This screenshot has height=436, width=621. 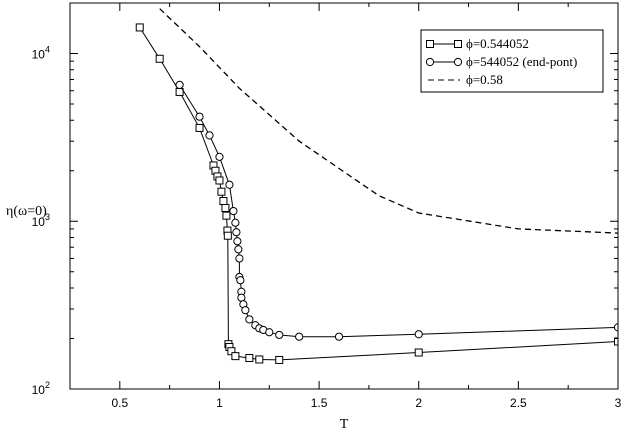 I want to click on y-axis-label: η(ω=0), so click(x=26, y=211).